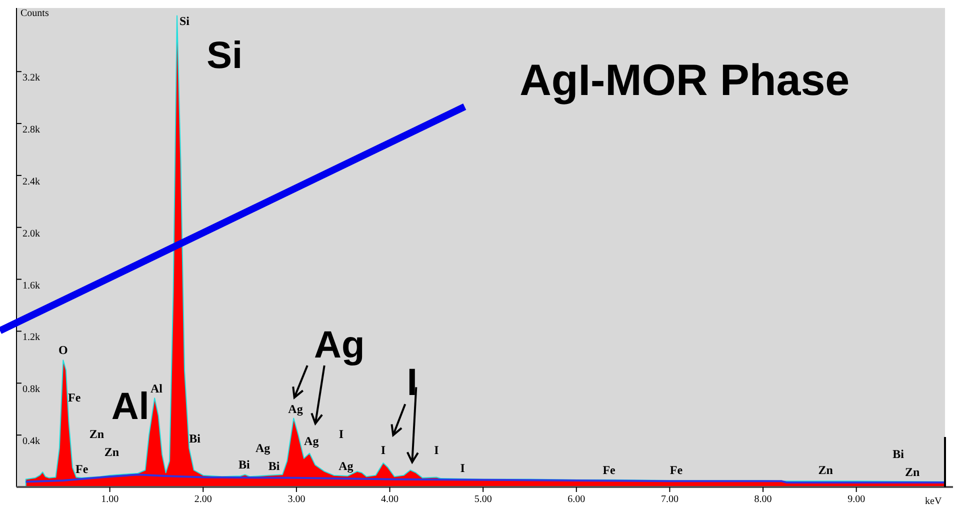 This screenshot has width=955, height=507. What do you see at coordinates (31, 338) in the screenshot?
I see `y-tick-label: 1.2k` at bounding box center [31, 338].